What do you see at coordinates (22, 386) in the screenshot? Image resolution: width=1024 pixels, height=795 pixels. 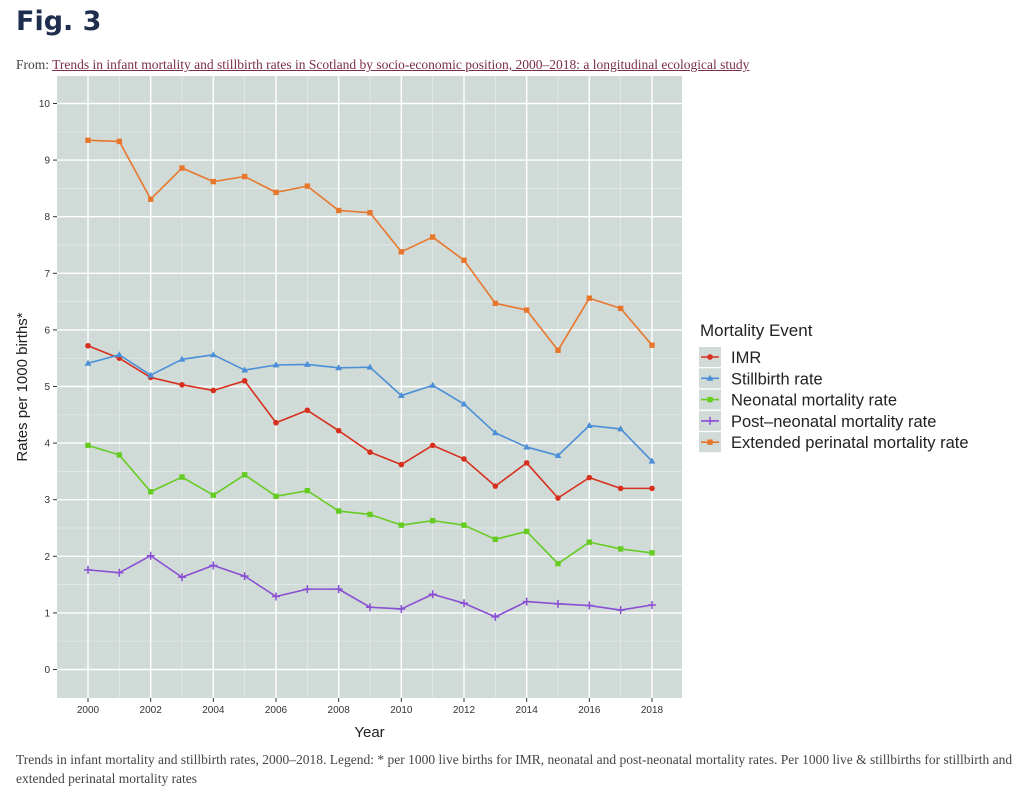 I see `y-axis-title: Rates per 1000 births*` at bounding box center [22, 386].